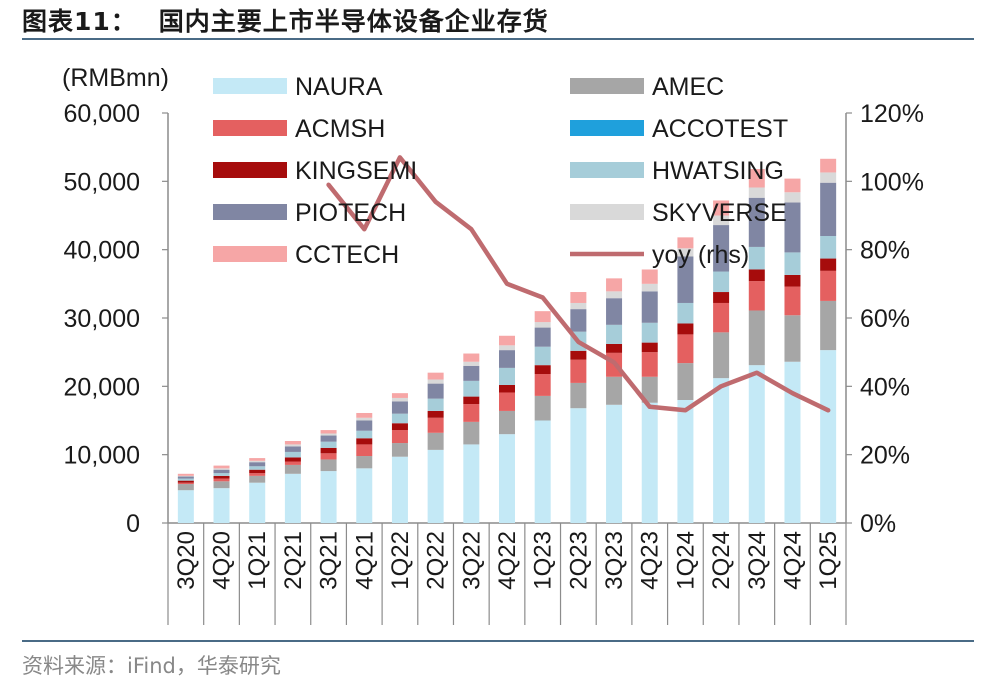 This screenshot has height=692, width=1006. I want to click on figure-label: 图表11：, so click(79, 21).